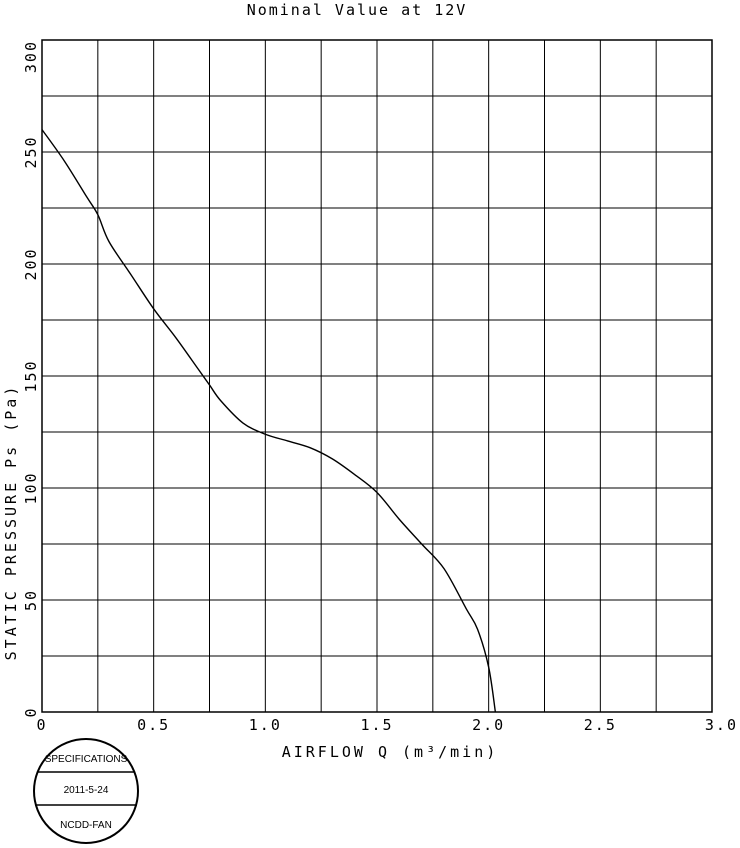 Image resolution: width=740 pixels, height=848 pixels. Describe the element at coordinates (31, 151) in the screenshot. I see `y-tick-label: 250` at that location.